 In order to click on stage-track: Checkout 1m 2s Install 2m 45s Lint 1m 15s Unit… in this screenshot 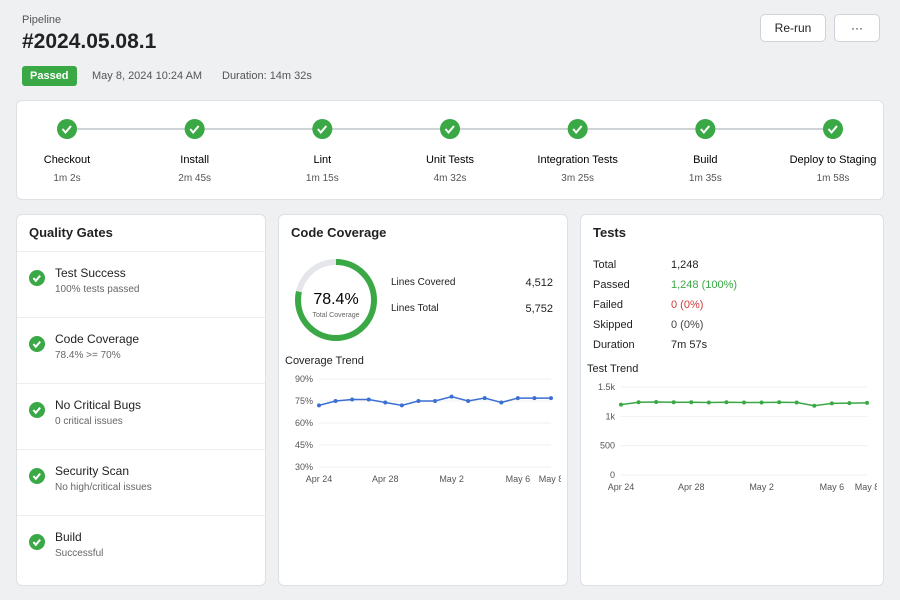, I will do `click(460, 151)`.